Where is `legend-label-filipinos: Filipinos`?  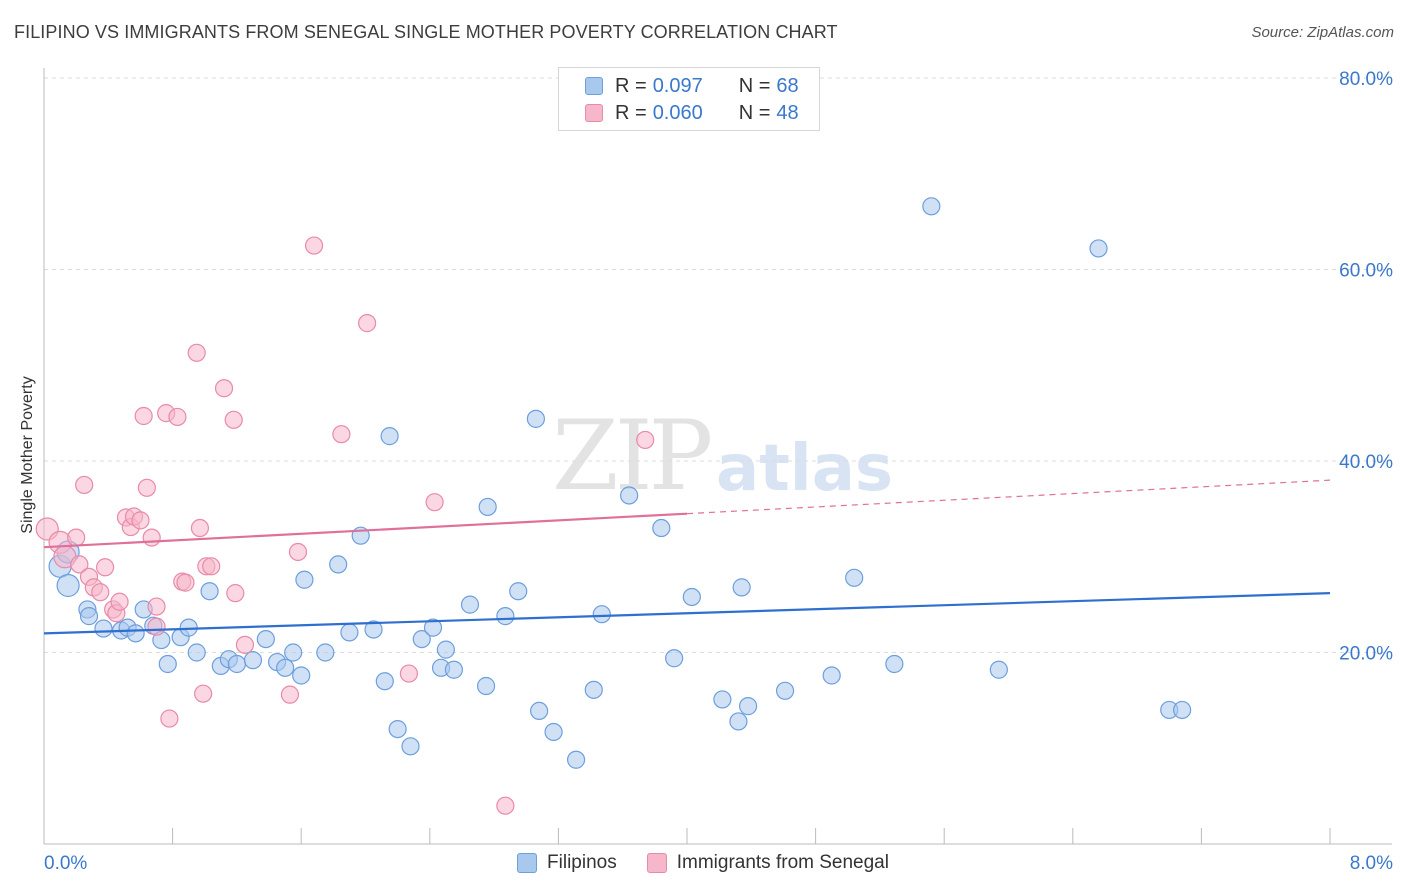 legend-label-filipinos: Filipinos is located at coordinates (582, 862).